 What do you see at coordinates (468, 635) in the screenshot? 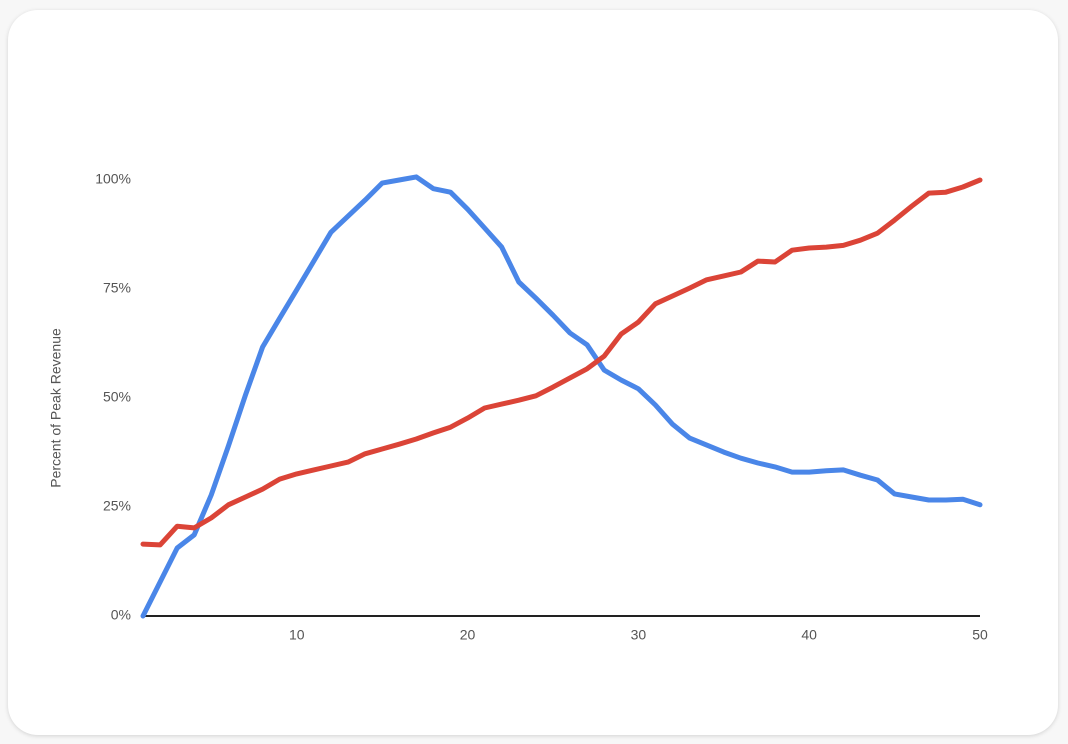
I see `x-tick-label: 20` at bounding box center [468, 635].